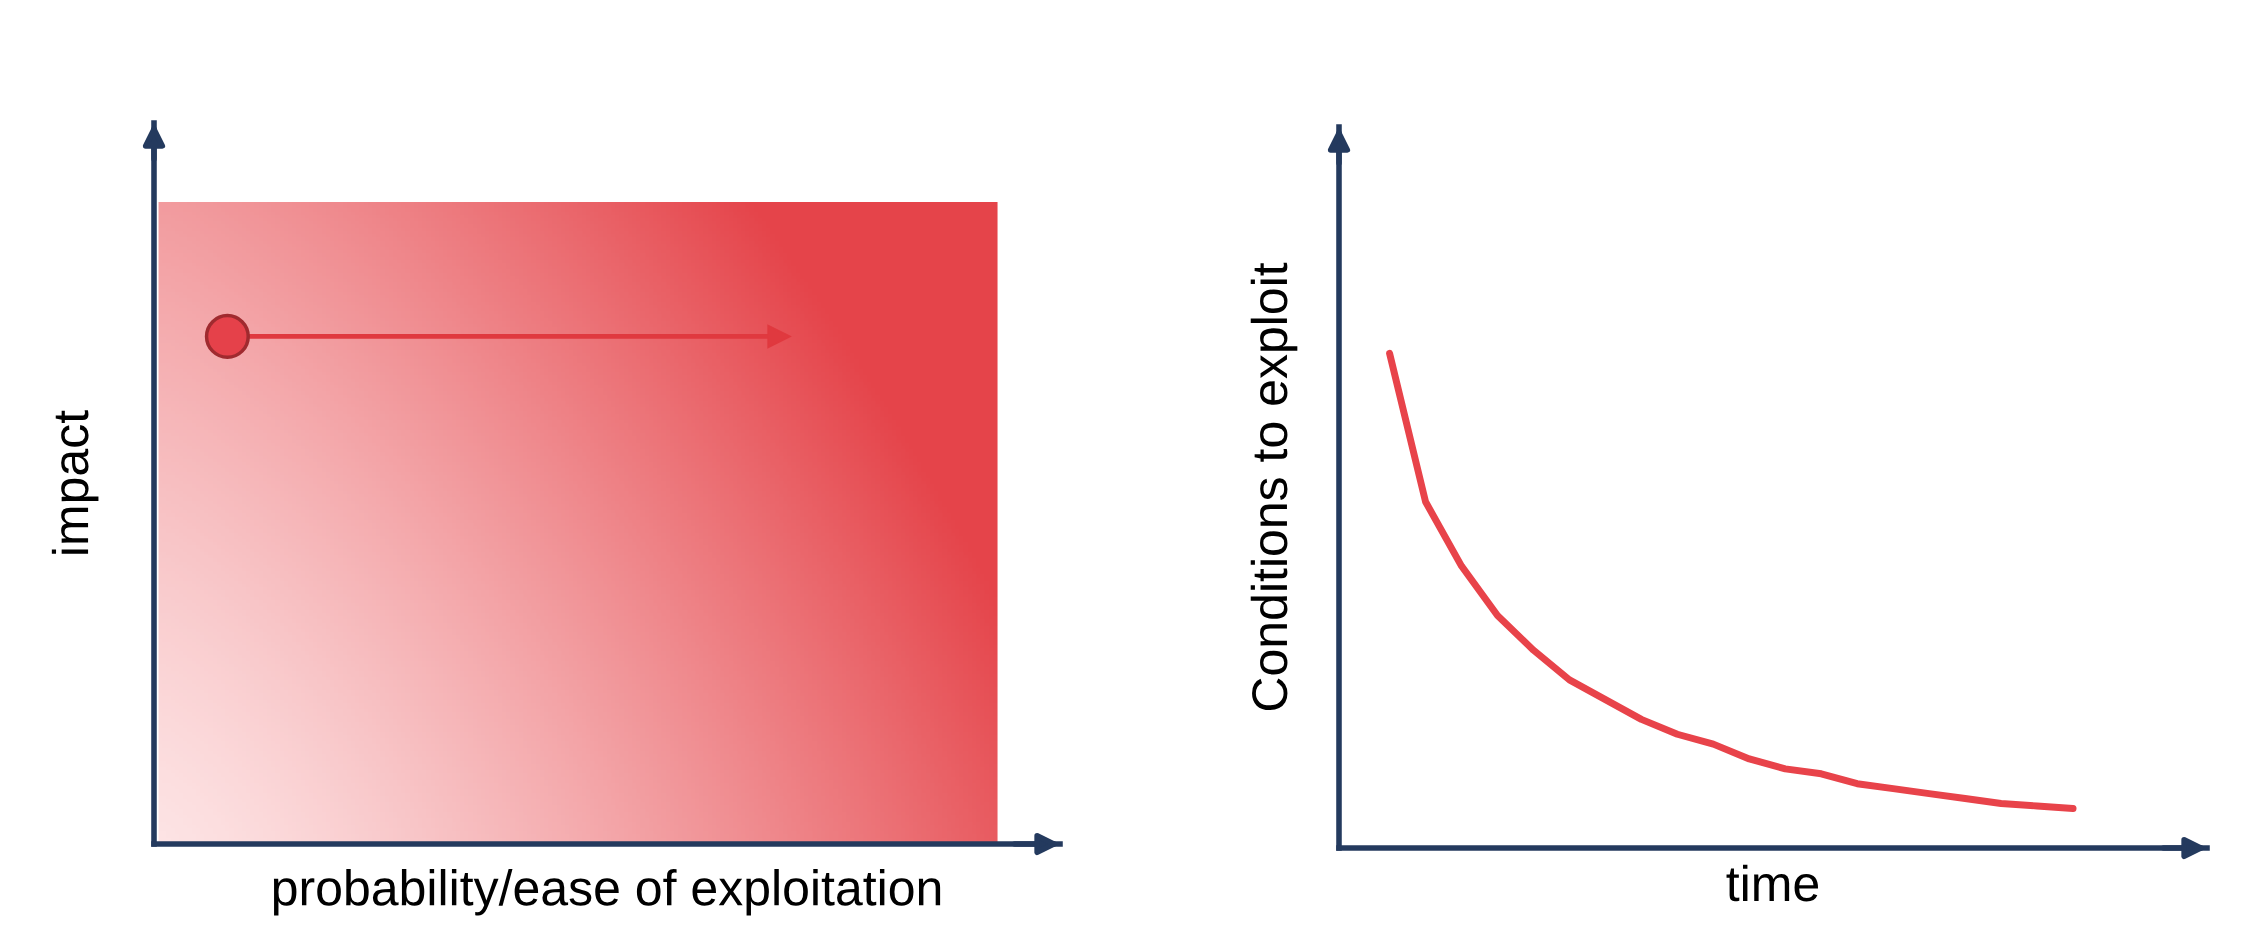 Image resolution: width=2262 pixels, height=950 pixels. Describe the element at coordinates (1274, 486) in the screenshot. I see `y-axis-title: Conditions to exploit` at that location.